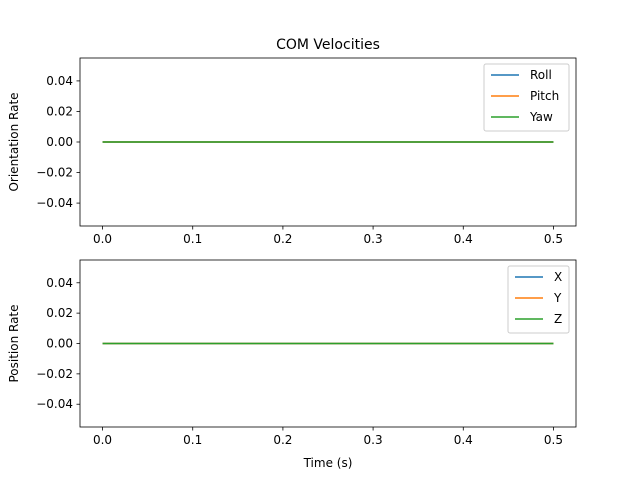 This screenshot has width=640, height=480. I want to click on legend-label-pitch: Pitch, so click(544, 96).